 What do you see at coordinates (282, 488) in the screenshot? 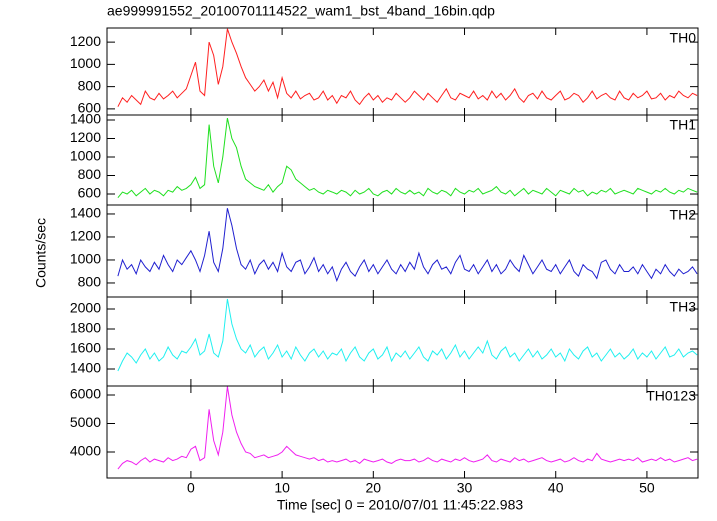
I see `x-tick-label: 10` at bounding box center [282, 488].